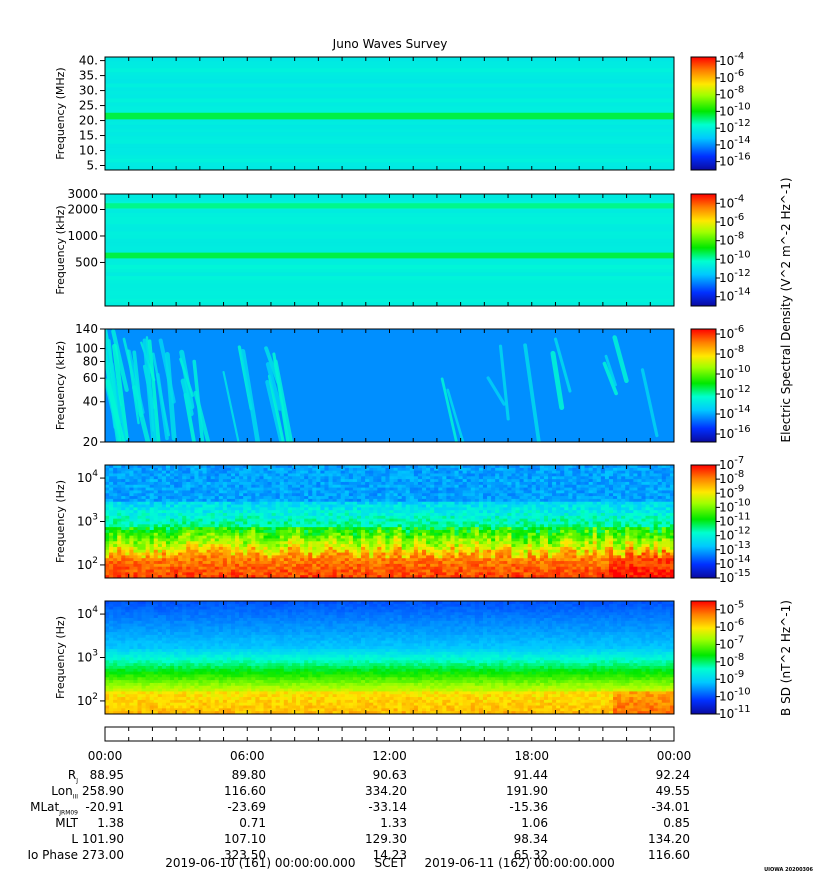  I want to click on emission-streak, so click(250, 395).